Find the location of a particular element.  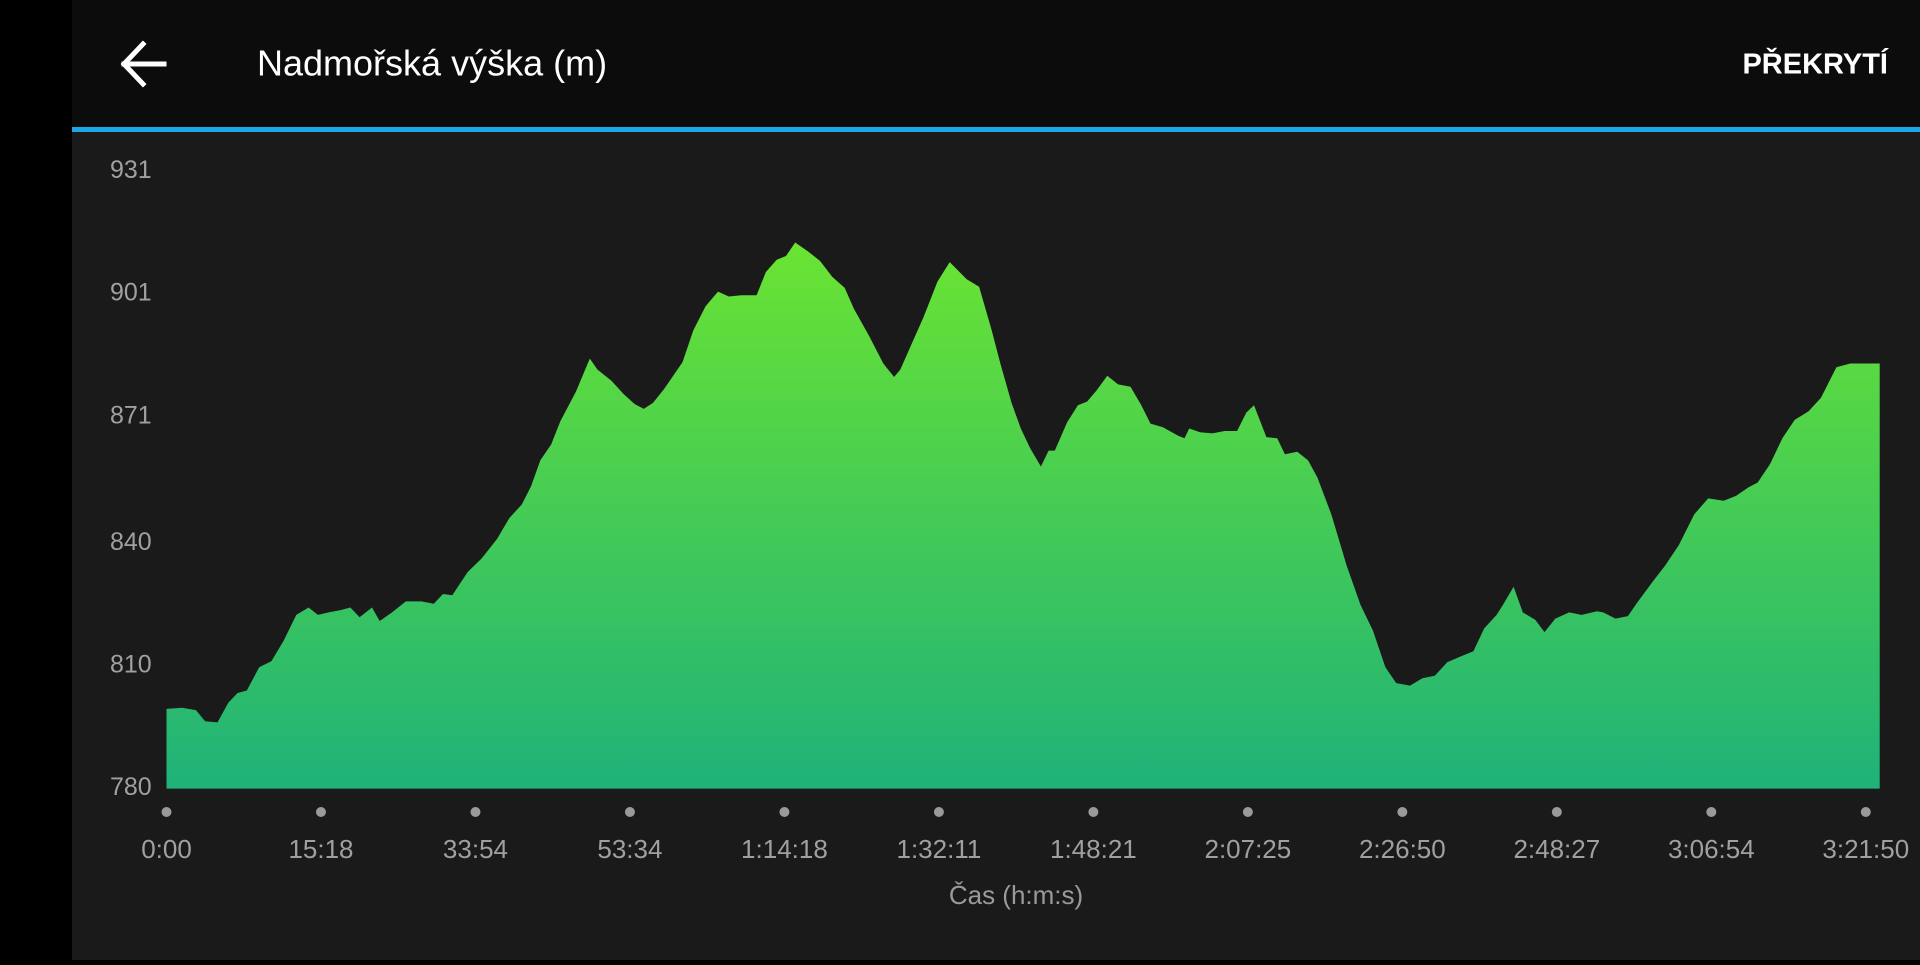

x-tick-label: 1:32:11 is located at coordinates (938, 849).